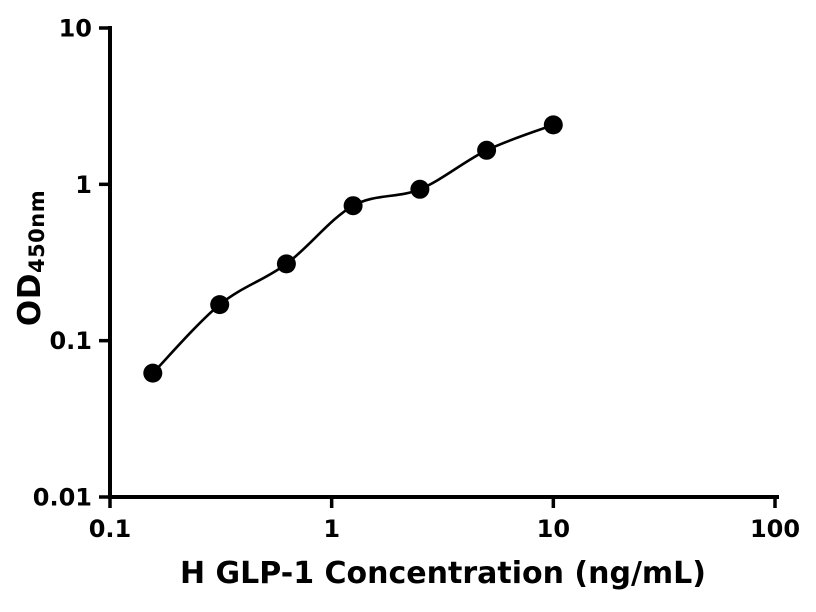 This screenshot has width=816, height=612. I want to click on y-axis-title-subscript: 450nm, so click(36, 231).